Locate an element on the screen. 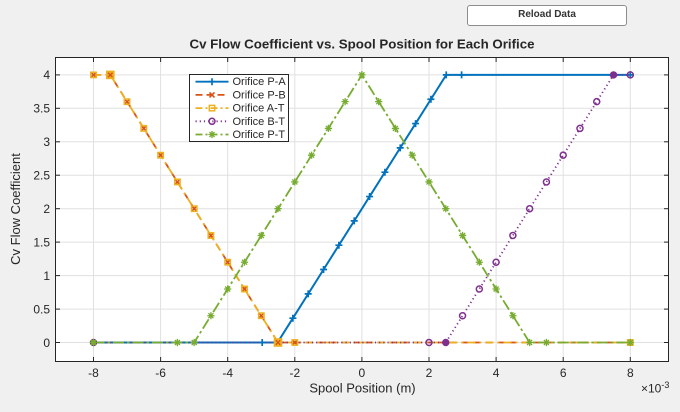  svg-text: Orifice P-T is located at coordinates (259, 135).